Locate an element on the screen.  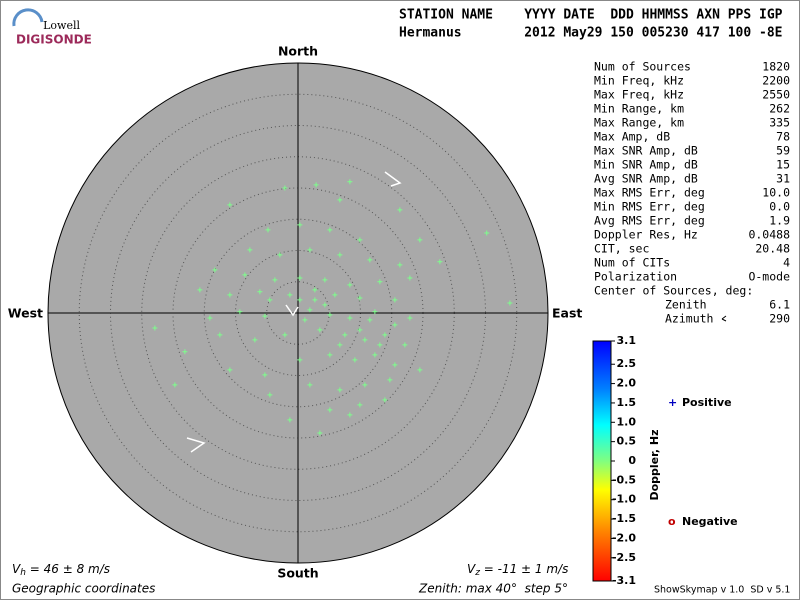
stat-value: 1820 is located at coordinates (776, 67).